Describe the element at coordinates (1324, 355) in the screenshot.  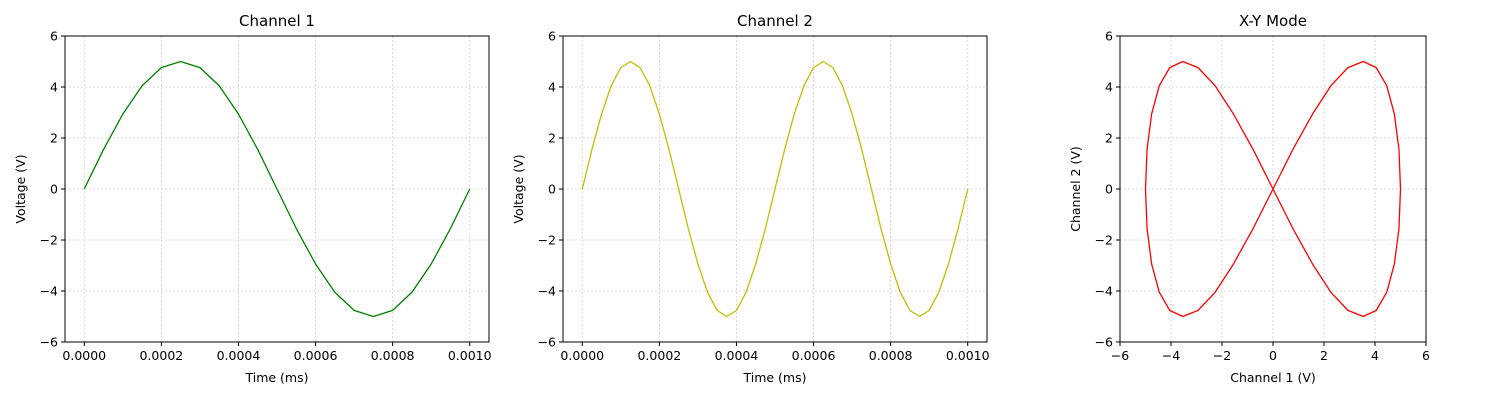
I see `x-tick-label: 2` at that location.